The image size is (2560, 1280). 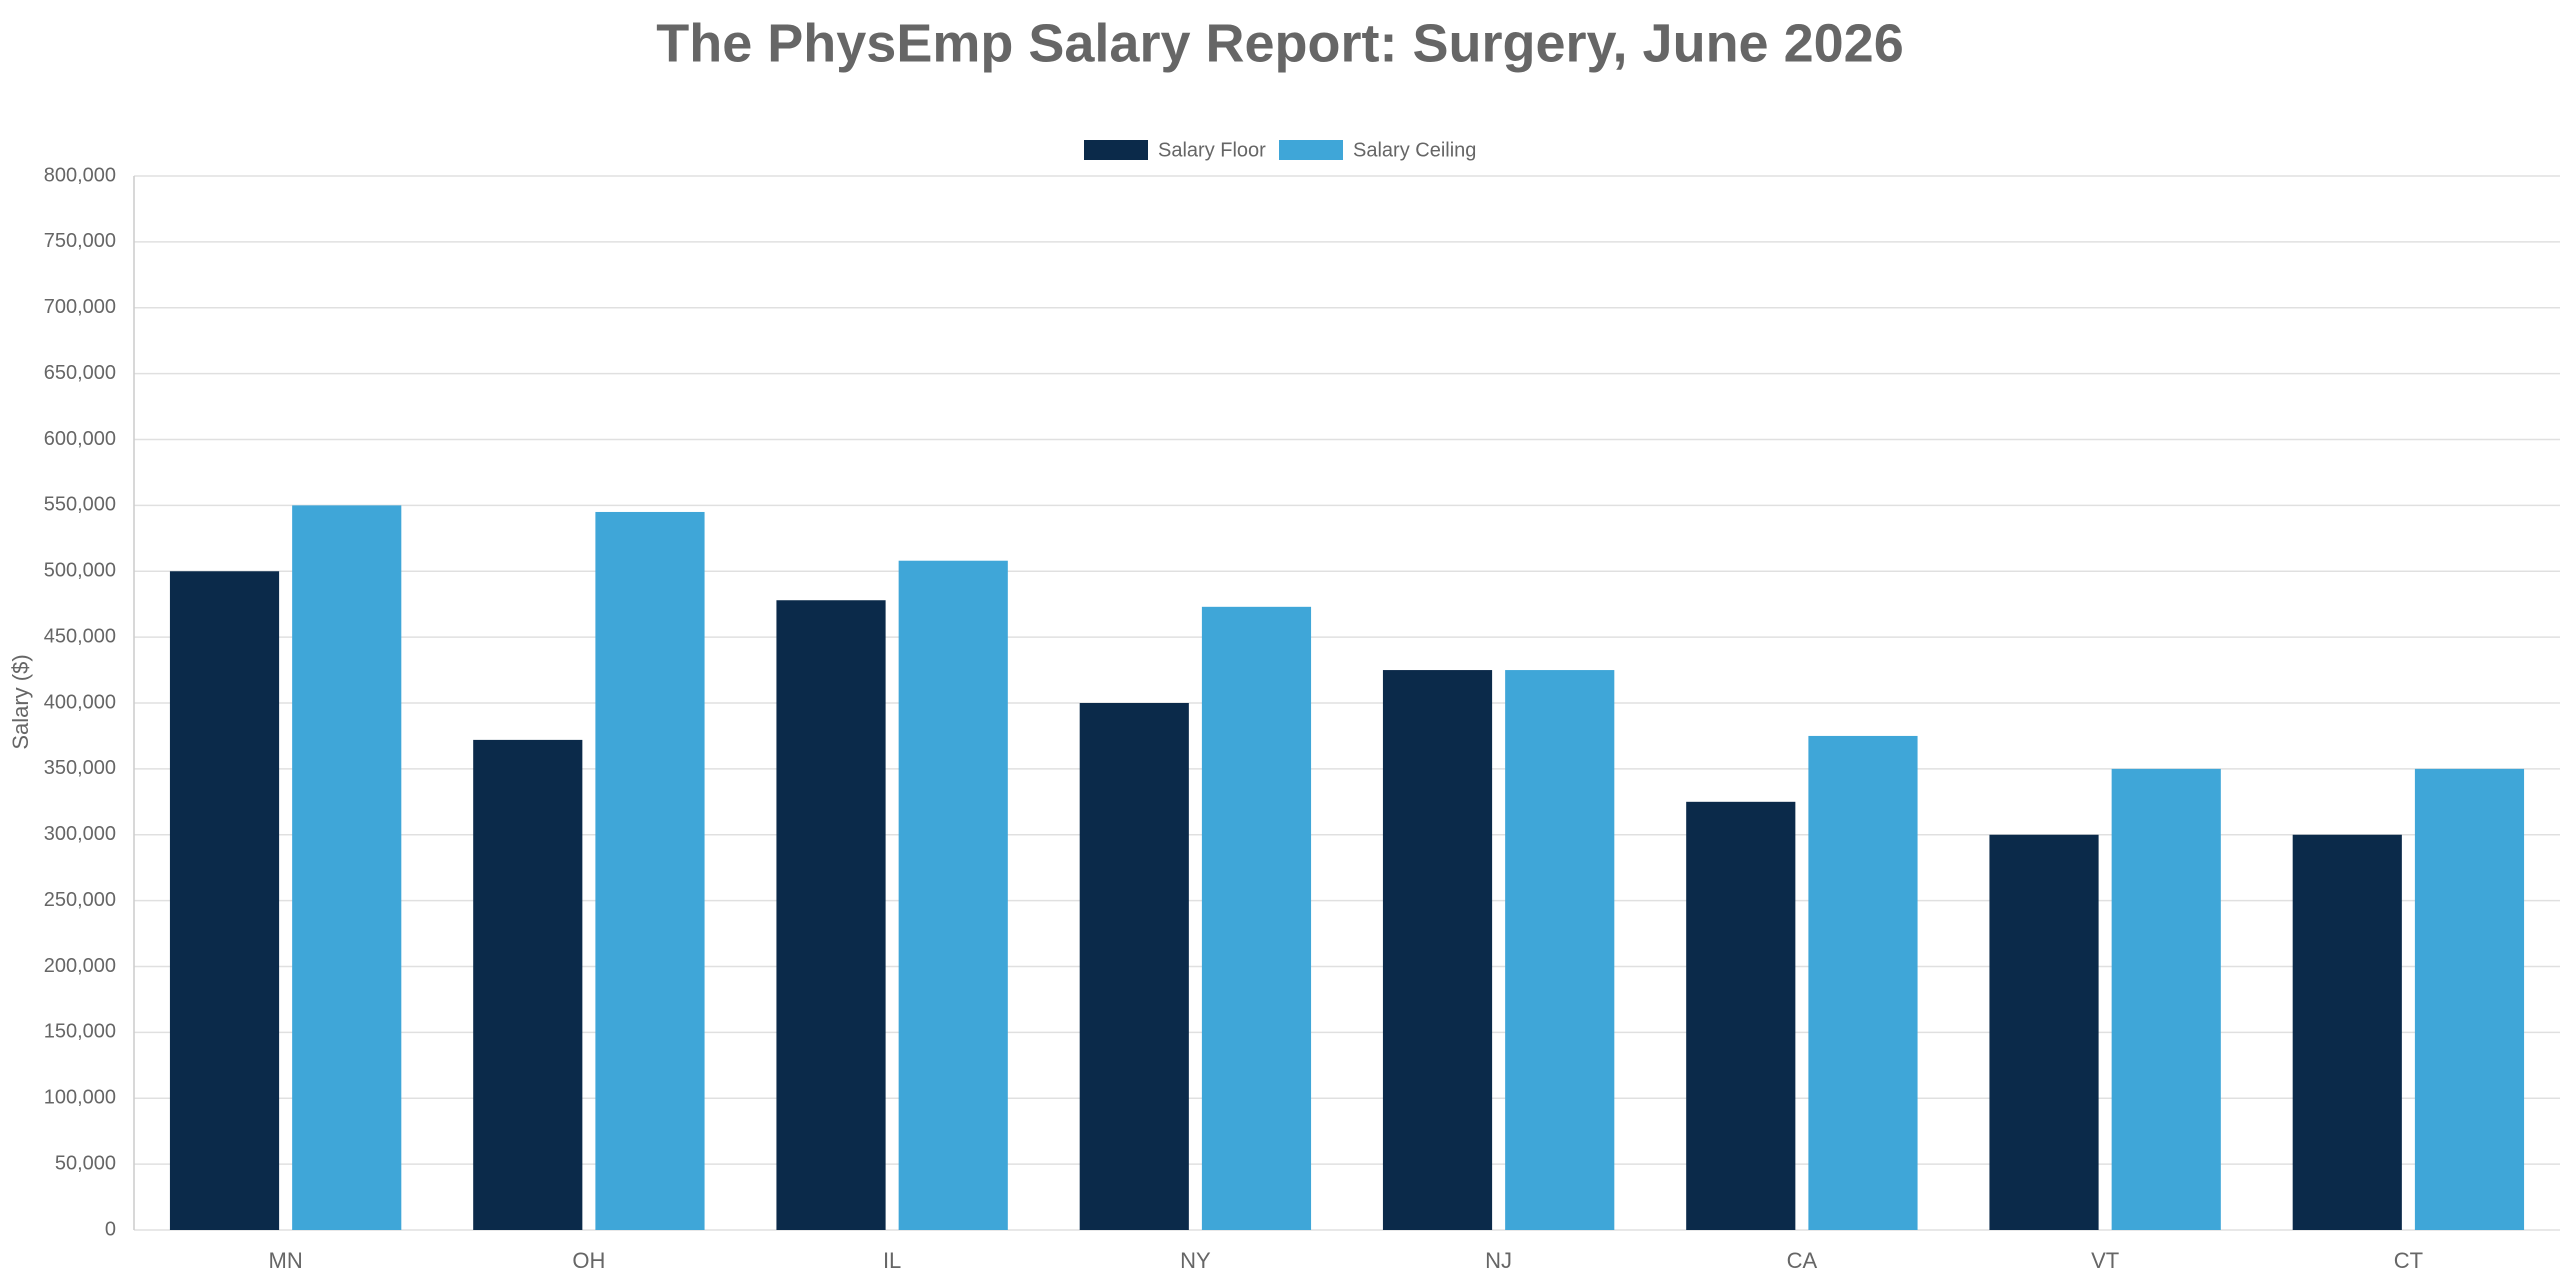 What do you see at coordinates (1212, 150) in the screenshot?
I see `legend-label: Salary Floor` at bounding box center [1212, 150].